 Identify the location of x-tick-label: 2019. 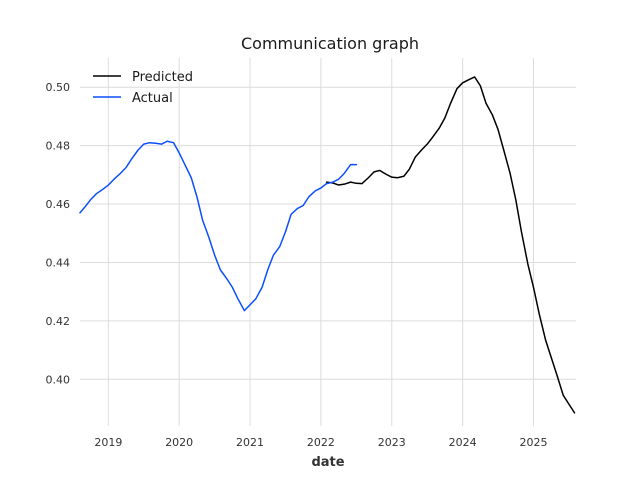
(108, 442).